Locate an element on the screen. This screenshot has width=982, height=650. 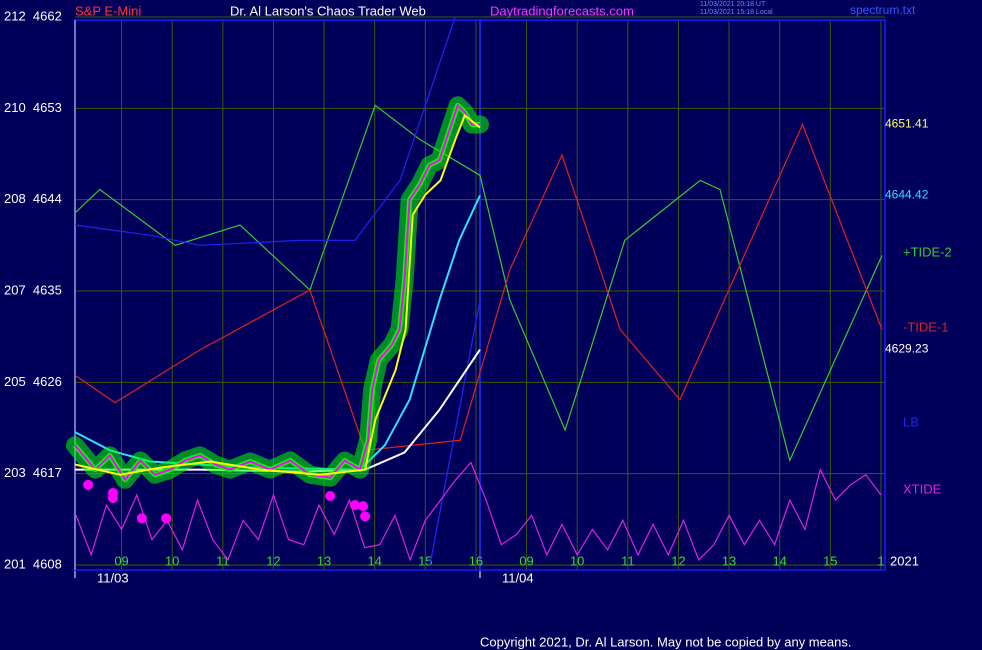
x-tick-label: 1 is located at coordinates (880, 560).